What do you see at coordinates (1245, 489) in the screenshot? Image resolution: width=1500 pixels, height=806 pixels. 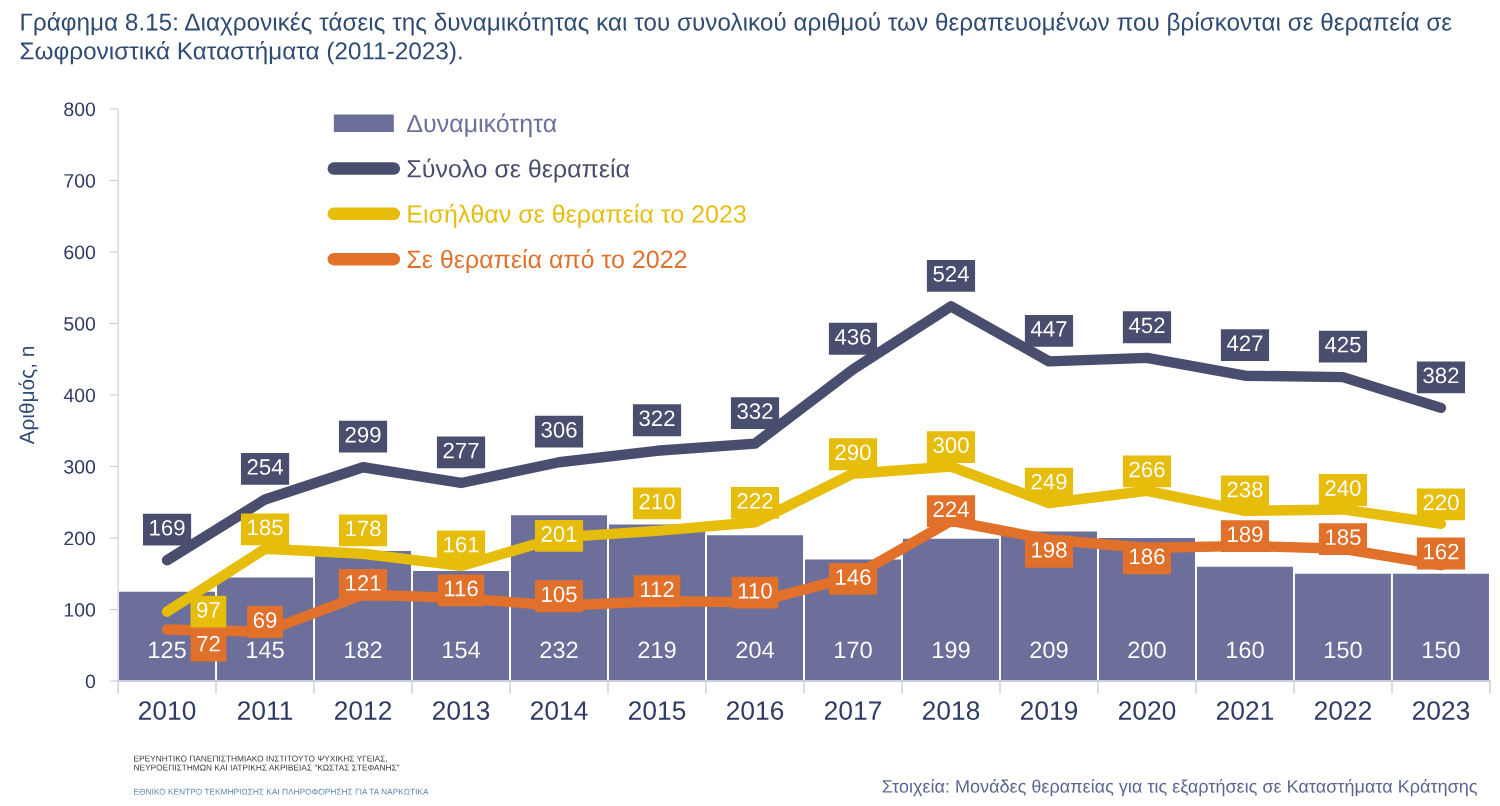 I see `data-label: 238` at bounding box center [1245, 489].